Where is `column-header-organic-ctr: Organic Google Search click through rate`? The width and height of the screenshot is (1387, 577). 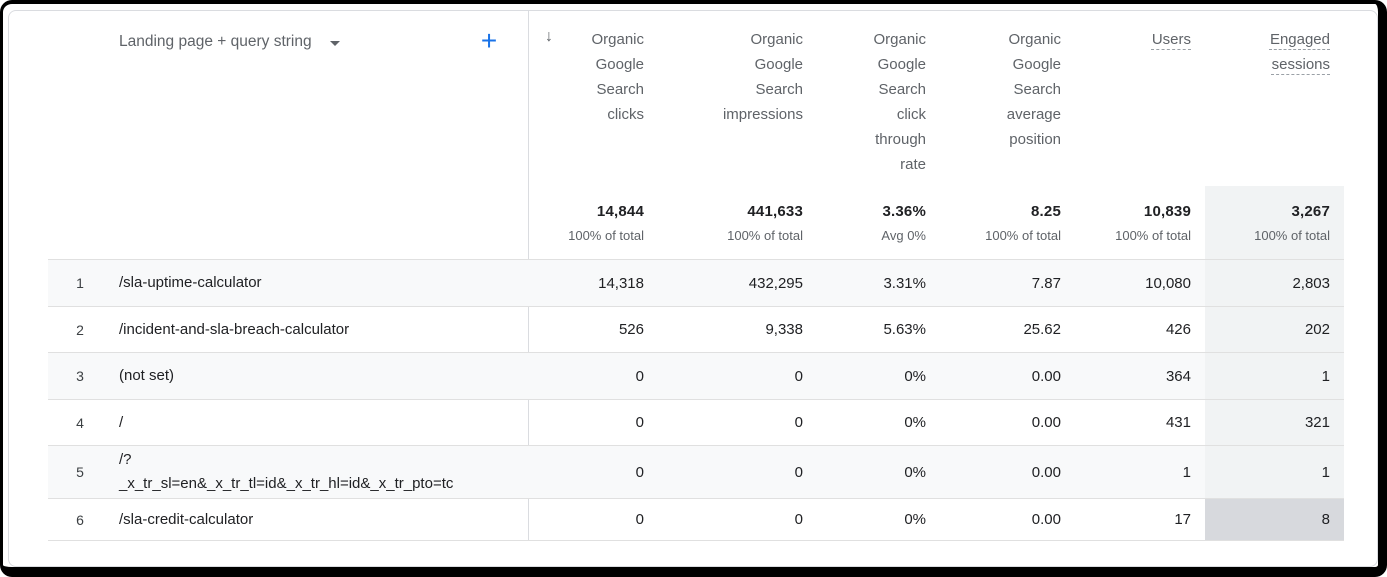 column-header-organic-ctr: Organic Google Search click through rate is located at coordinates (878, 98).